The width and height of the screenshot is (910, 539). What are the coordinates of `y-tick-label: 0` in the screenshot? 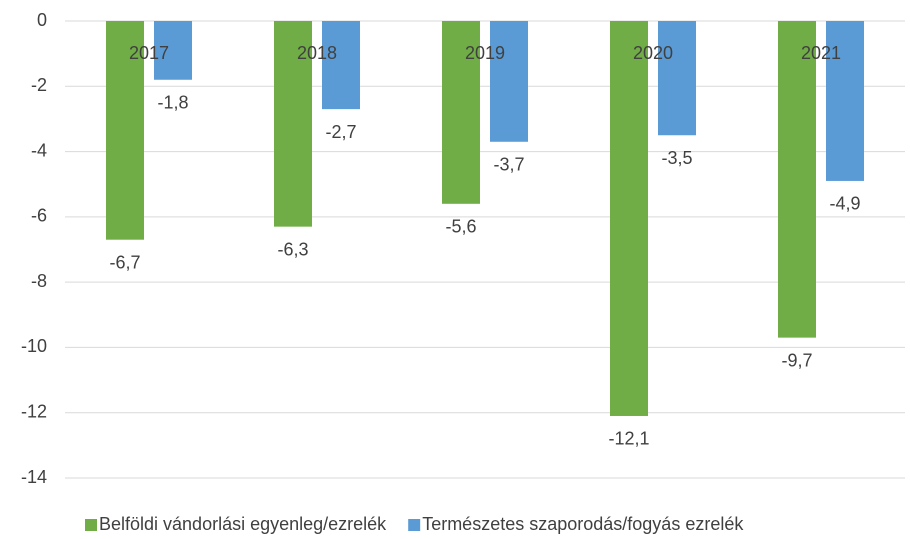 It's located at (42, 20).